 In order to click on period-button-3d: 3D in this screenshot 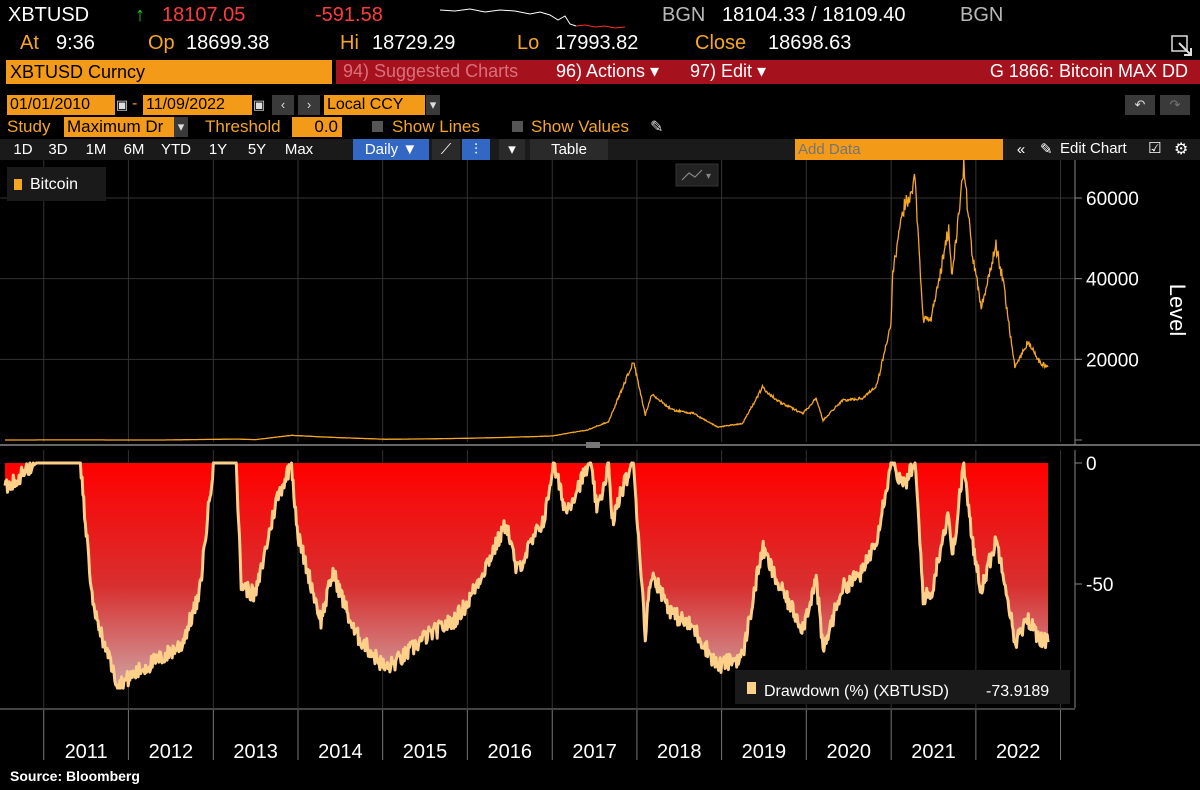, I will do `click(58, 149)`.